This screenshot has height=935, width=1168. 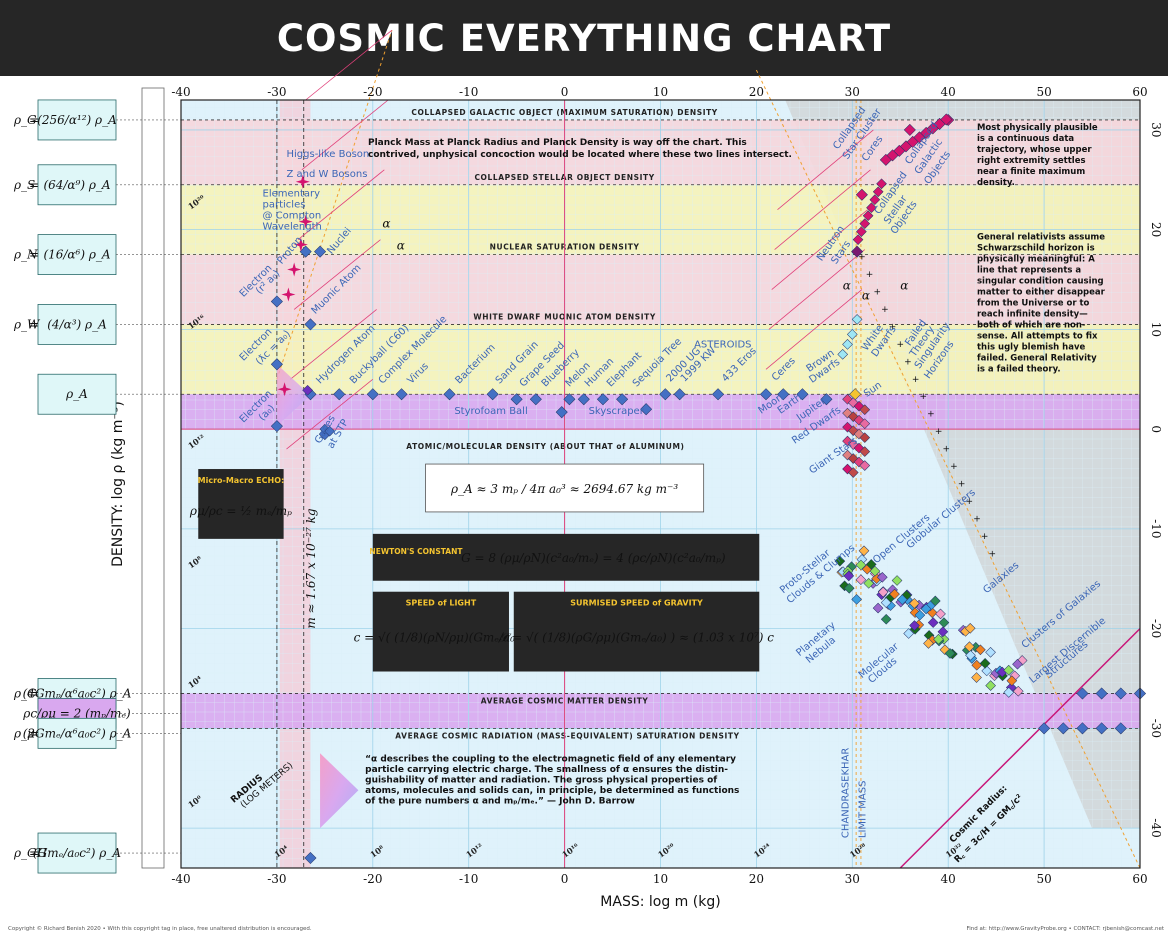 I want to click on quote-triangle, so click(x=339, y=791).